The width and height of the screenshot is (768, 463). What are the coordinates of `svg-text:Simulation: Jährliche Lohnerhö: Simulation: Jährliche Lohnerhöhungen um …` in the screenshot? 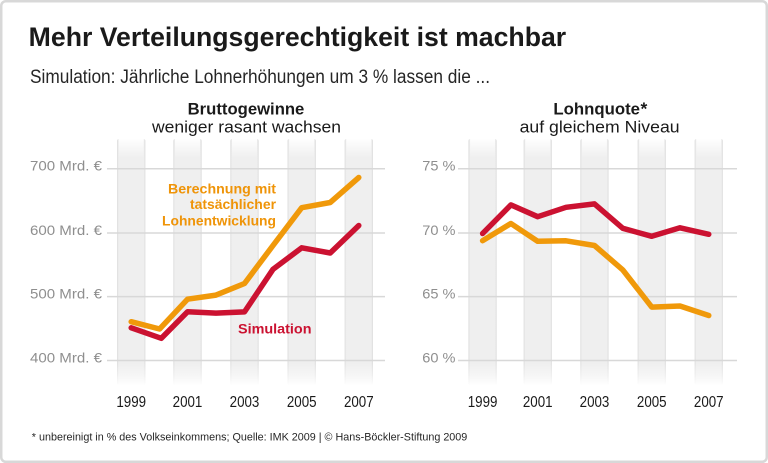 It's located at (260, 77).